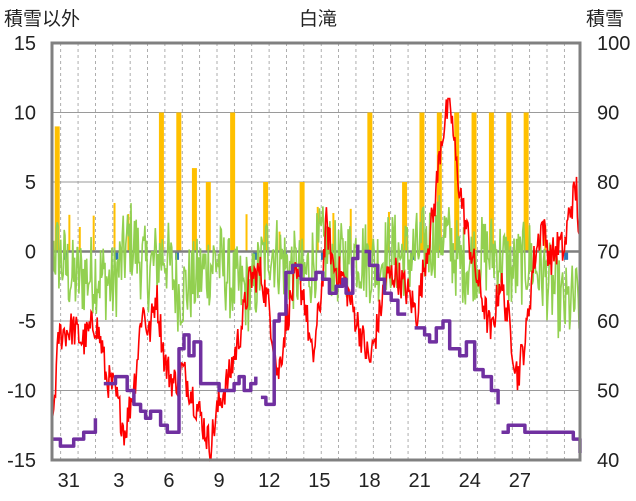 The image size is (636, 501). Describe the element at coordinates (27, 322) in the screenshot. I see `y-left-tick: -5` at that location.